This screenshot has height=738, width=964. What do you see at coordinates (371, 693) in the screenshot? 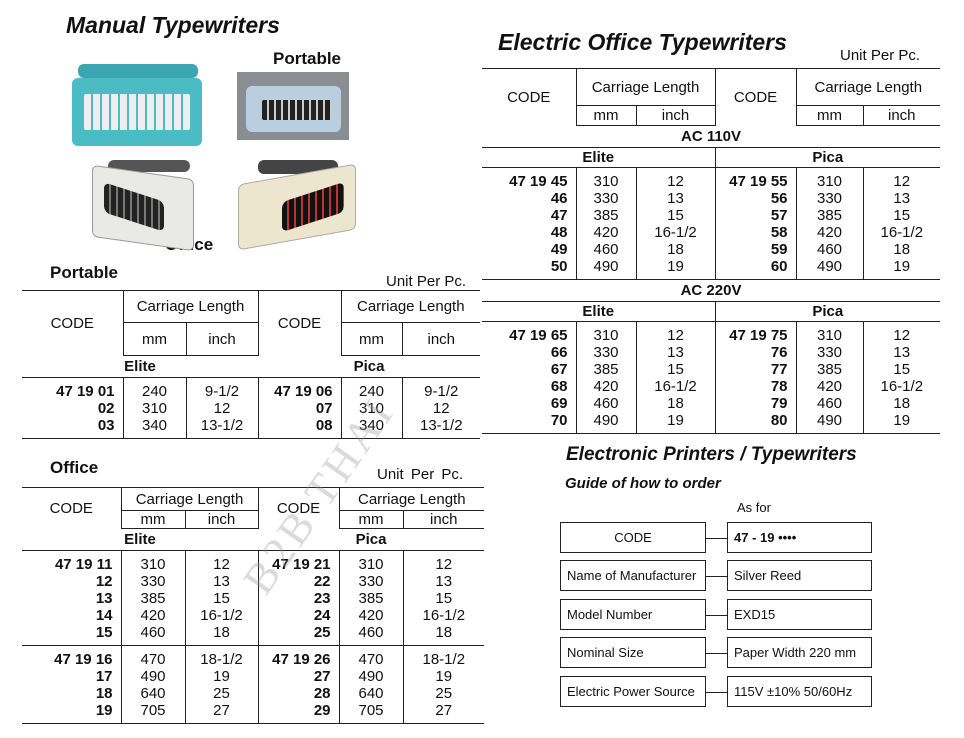
I see `carriage-mm: 640` at bounding box center [371, 693].